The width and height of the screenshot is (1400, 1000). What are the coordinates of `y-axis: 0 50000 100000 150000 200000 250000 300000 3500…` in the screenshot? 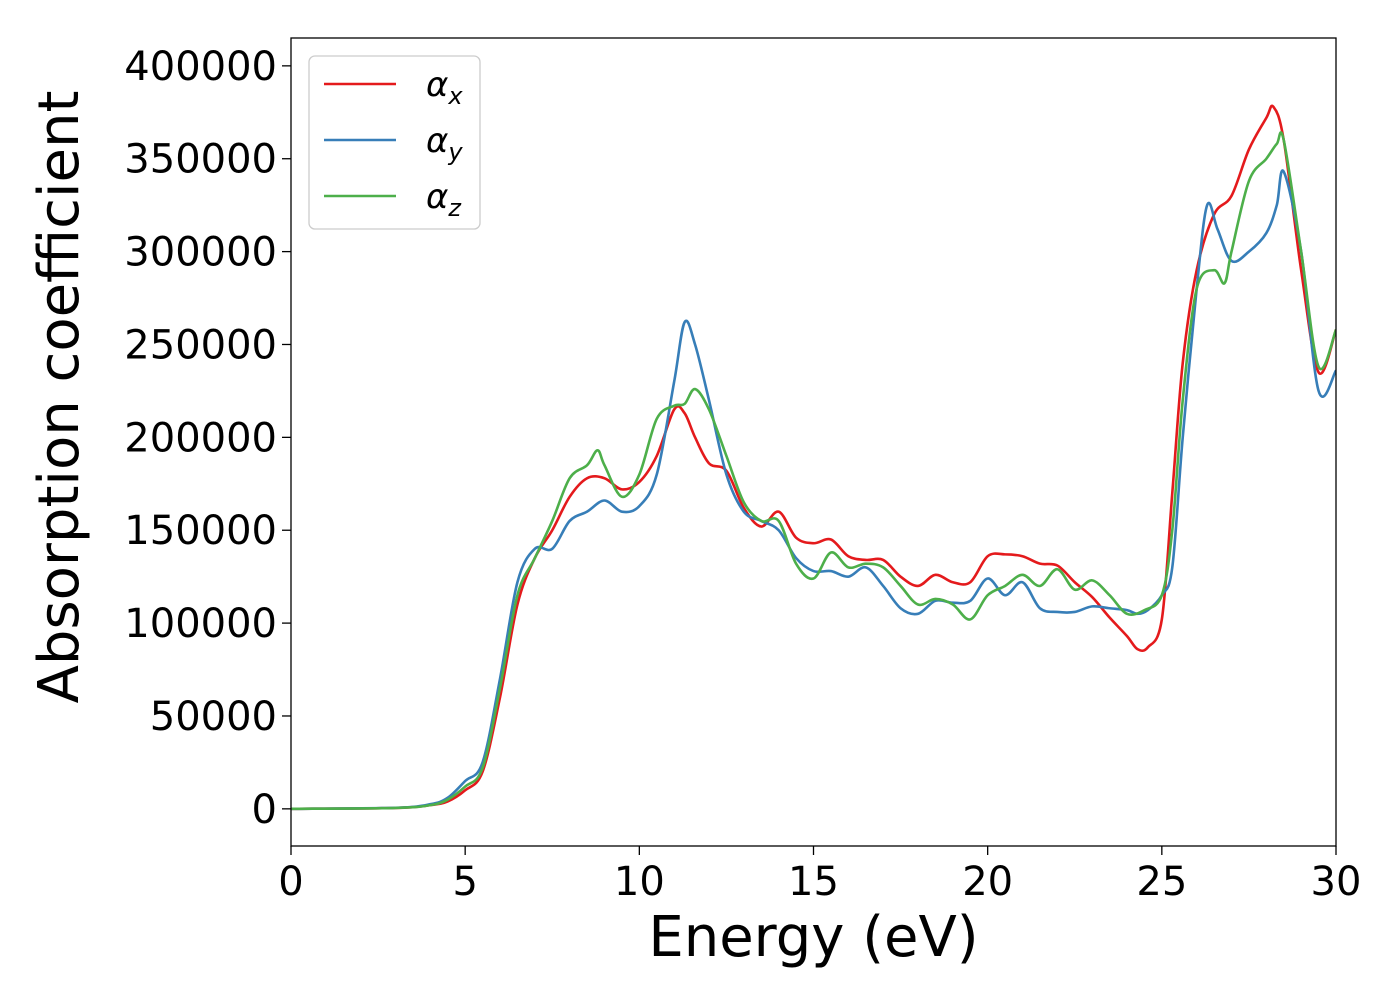 It's located at (207, 438).